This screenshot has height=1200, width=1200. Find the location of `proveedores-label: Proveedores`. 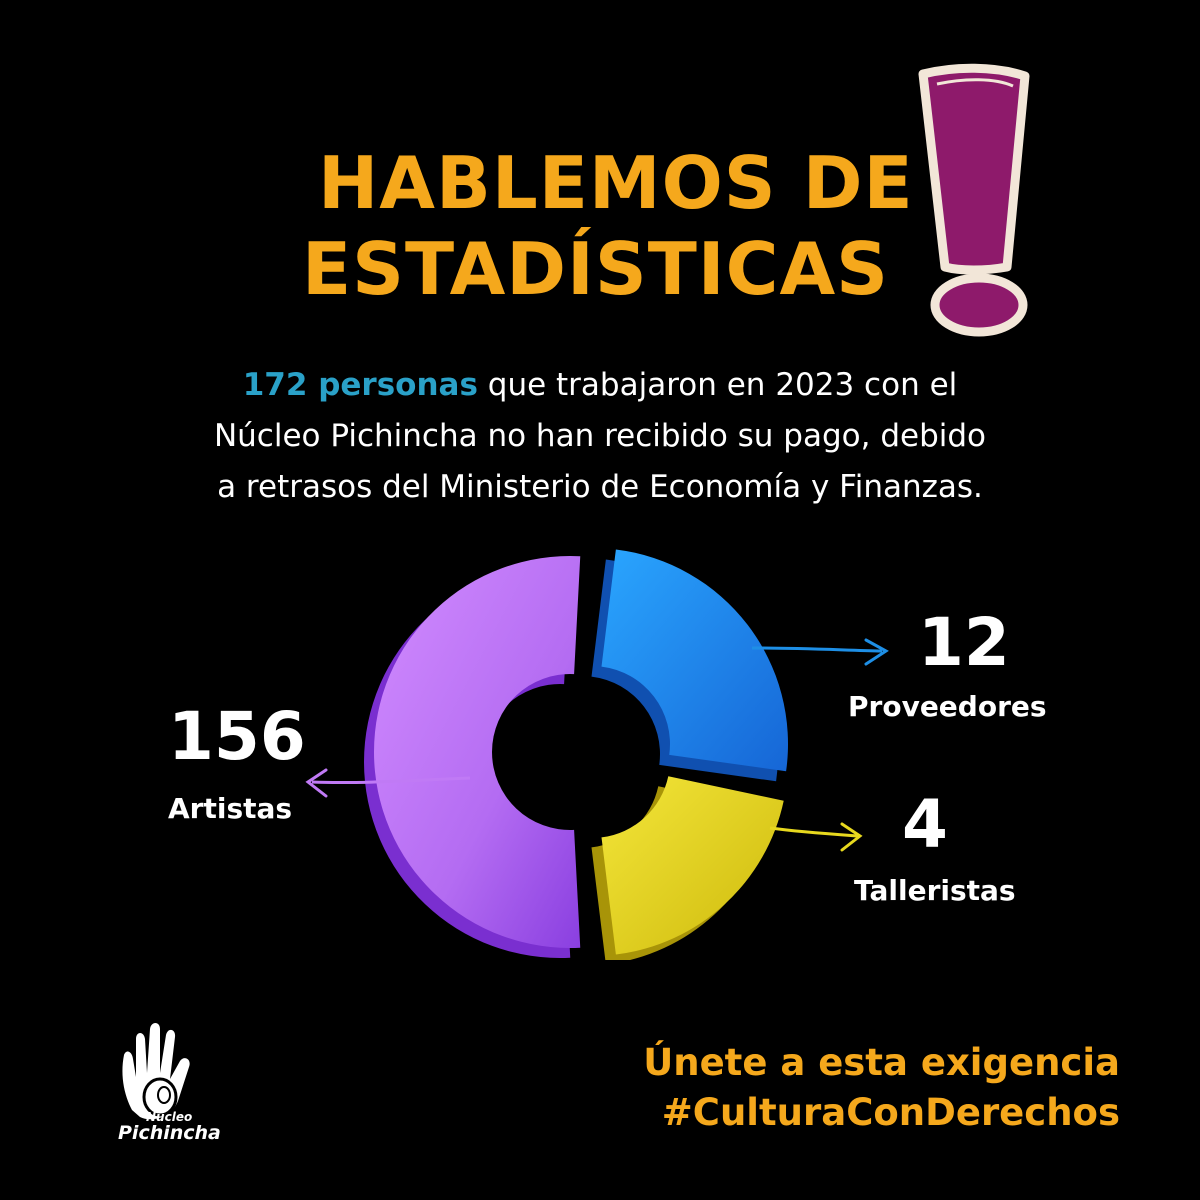

proveedores-label: Proveedores is located at coordinates (947, 706).